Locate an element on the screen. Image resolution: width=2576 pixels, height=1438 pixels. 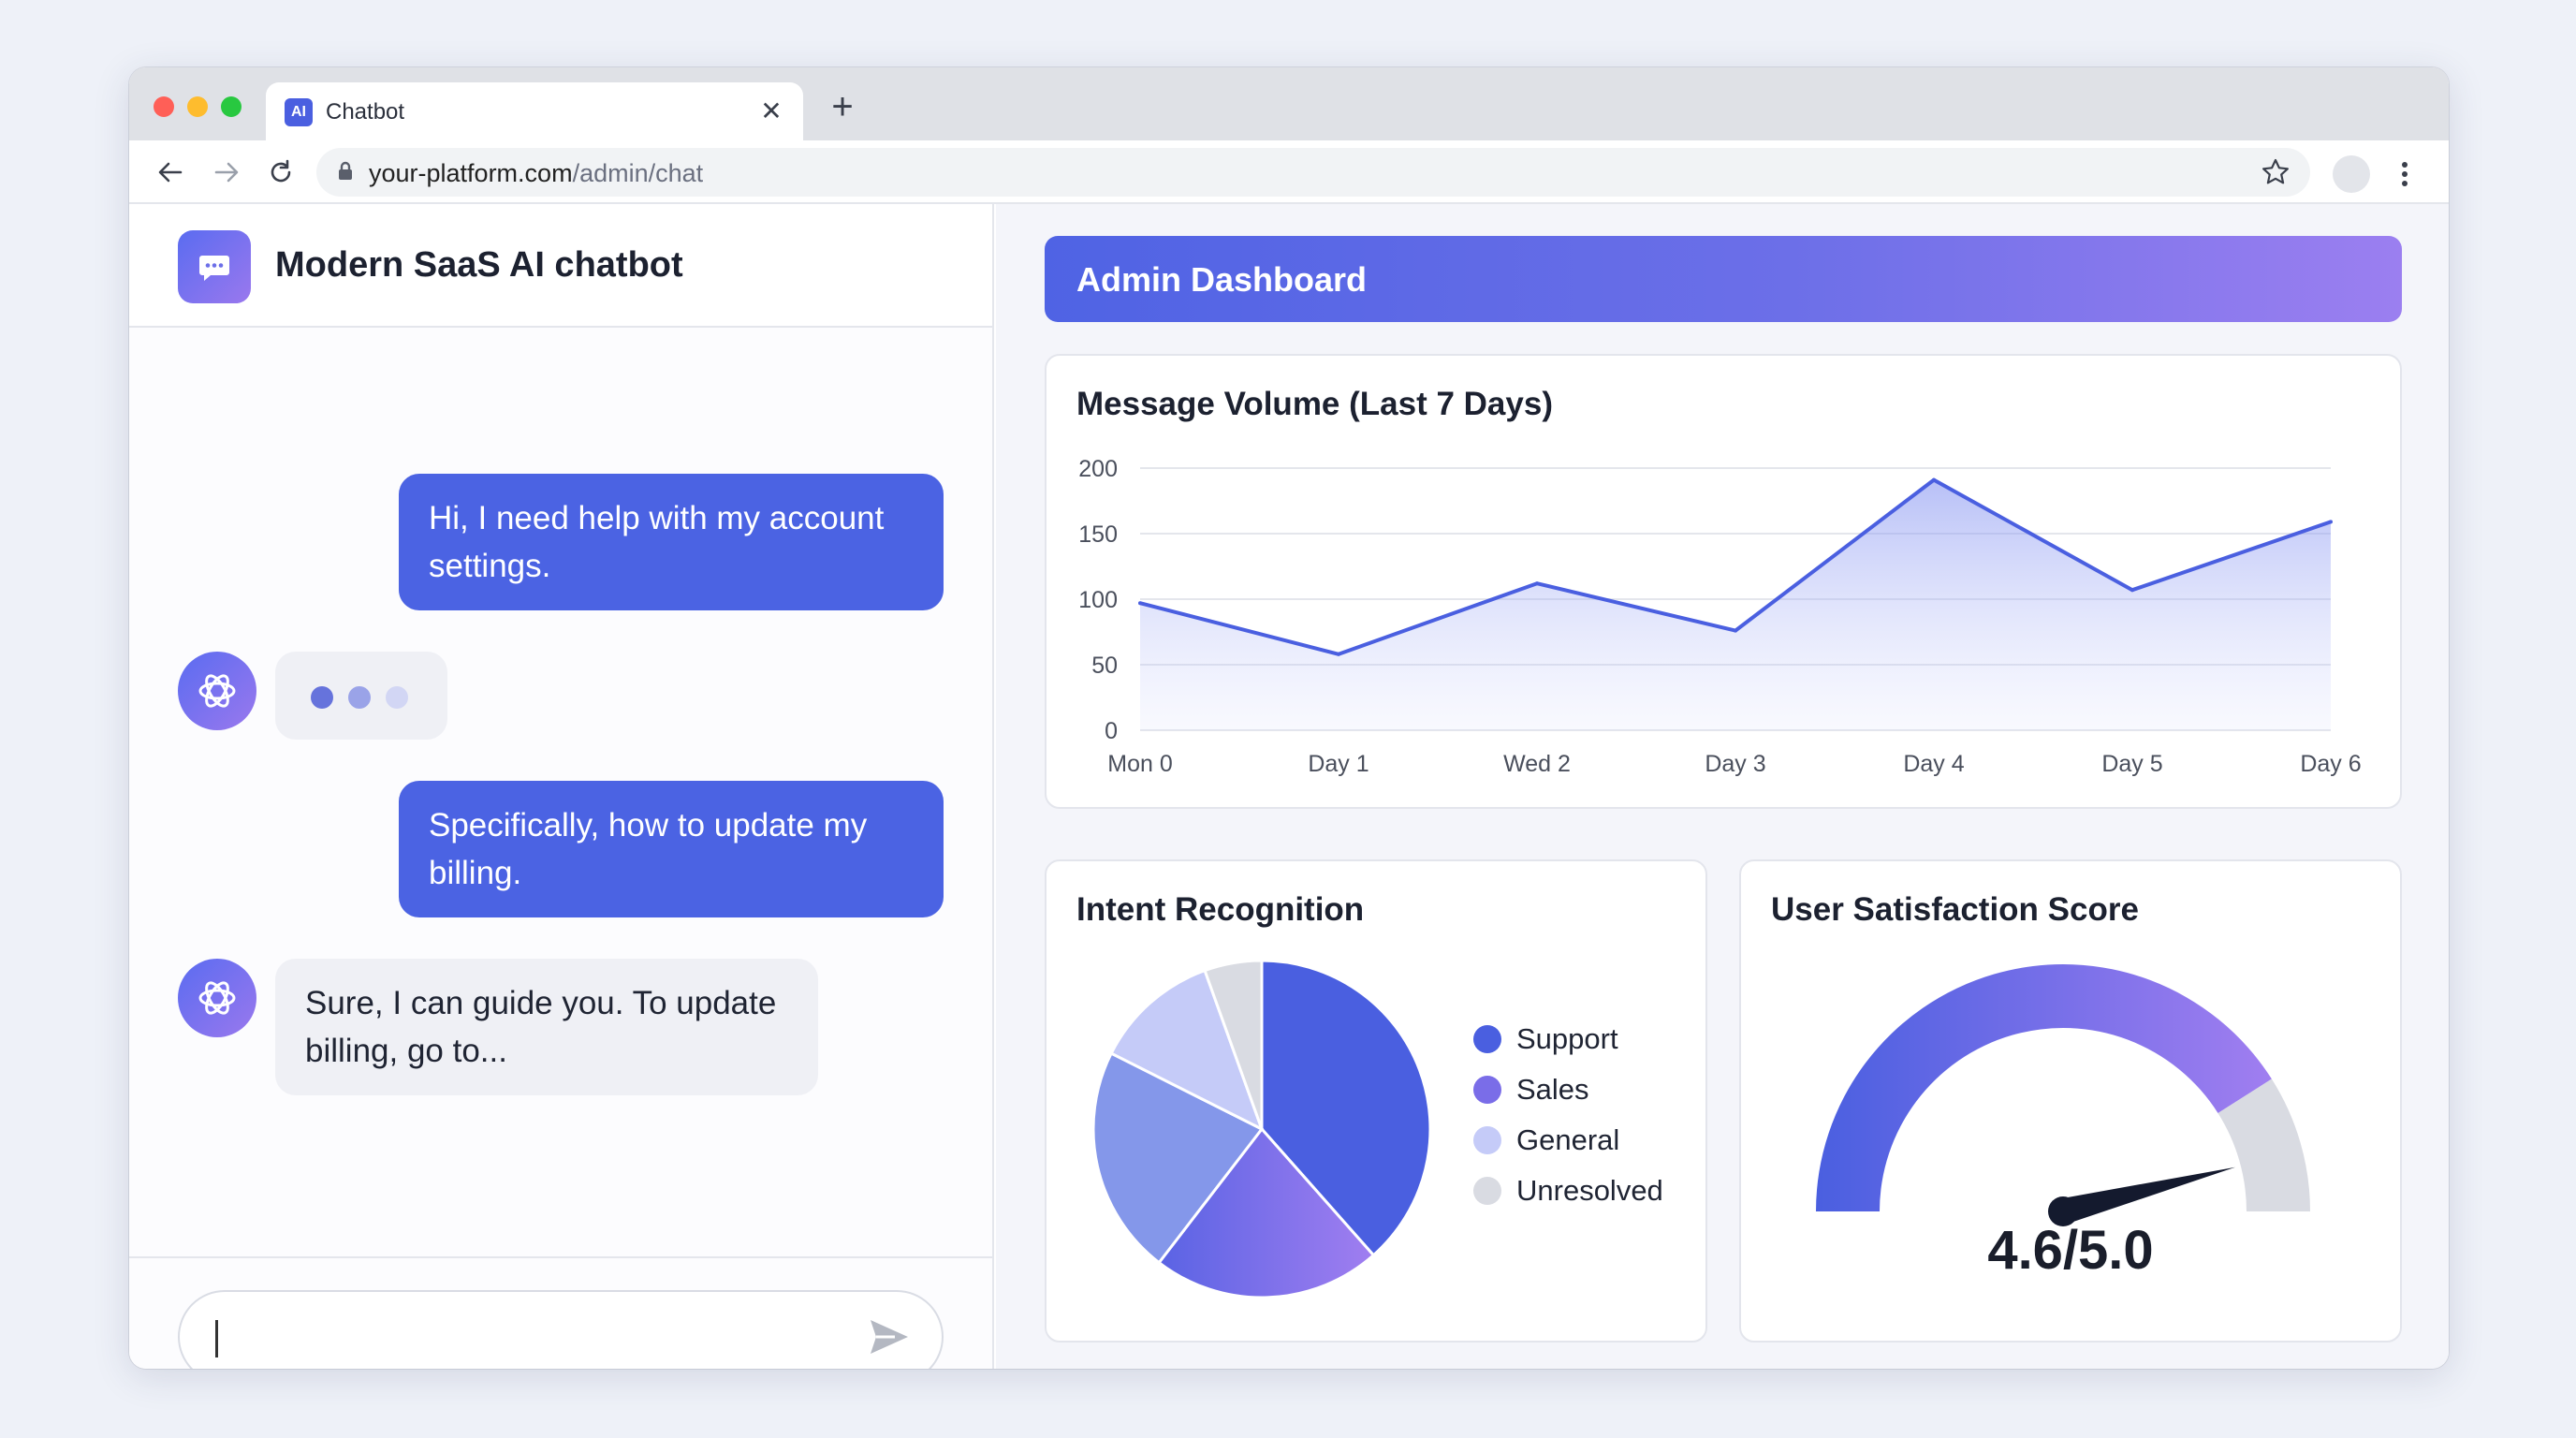
gauge-remaining-arc is located at coordinates (2263, 1144).